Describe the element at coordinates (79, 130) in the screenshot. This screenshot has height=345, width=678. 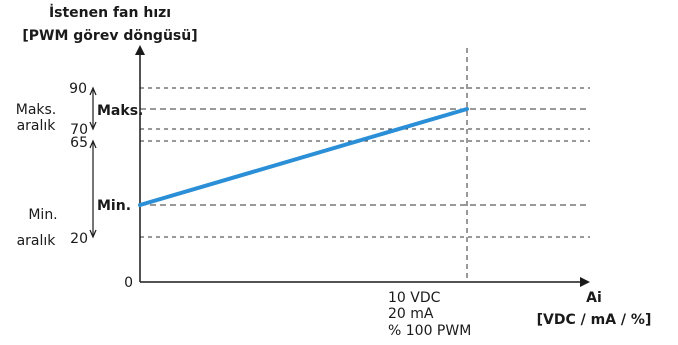
I see `y-tick-70: 70` at that location.